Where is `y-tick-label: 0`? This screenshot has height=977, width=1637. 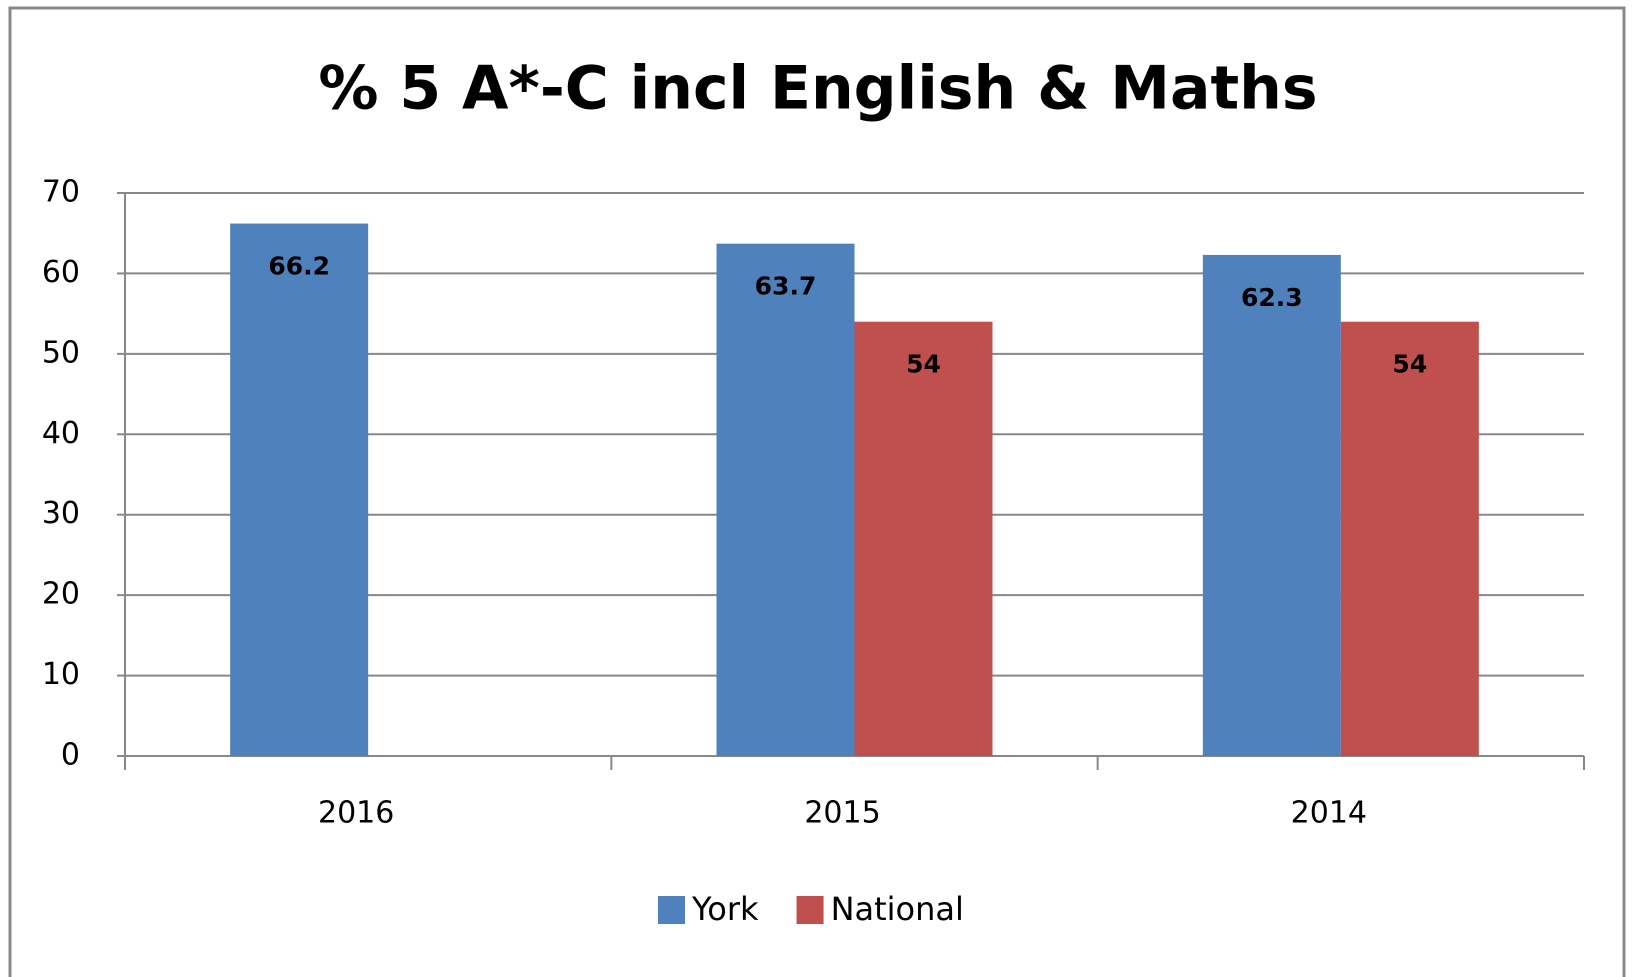
y-tick-label: 0 is located at coordinates (70, 755).